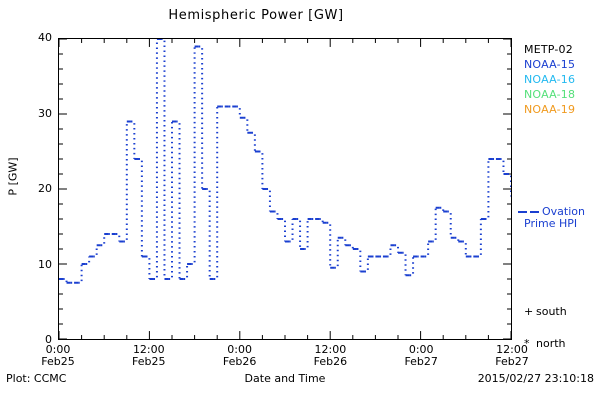  Describe the element at coordinates (548, 49) in the screenshot. I see `legend-item-metp-02: METP-02` at that location.